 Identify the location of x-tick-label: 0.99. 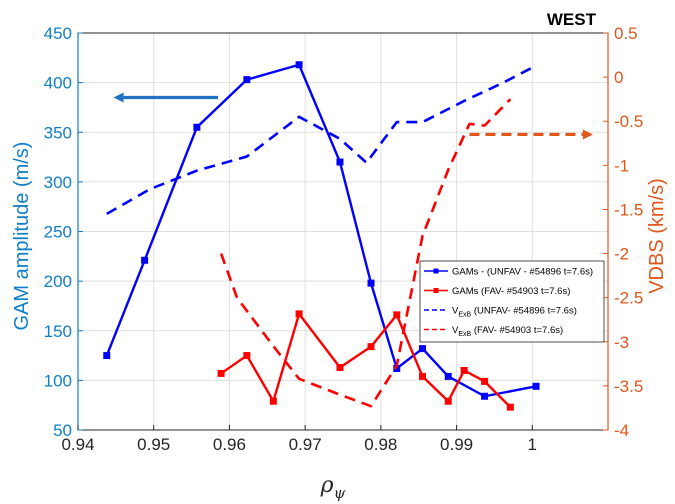
(456, 444).